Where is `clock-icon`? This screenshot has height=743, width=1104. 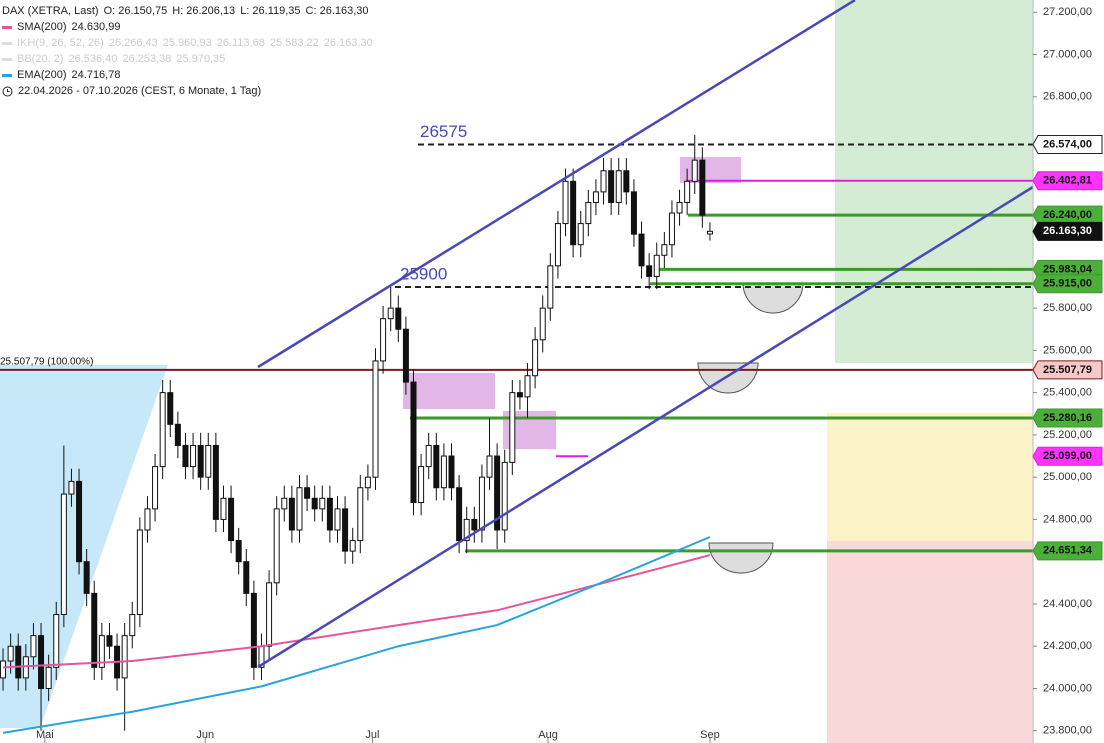 clock-icon is located at coordinates (7, 91).